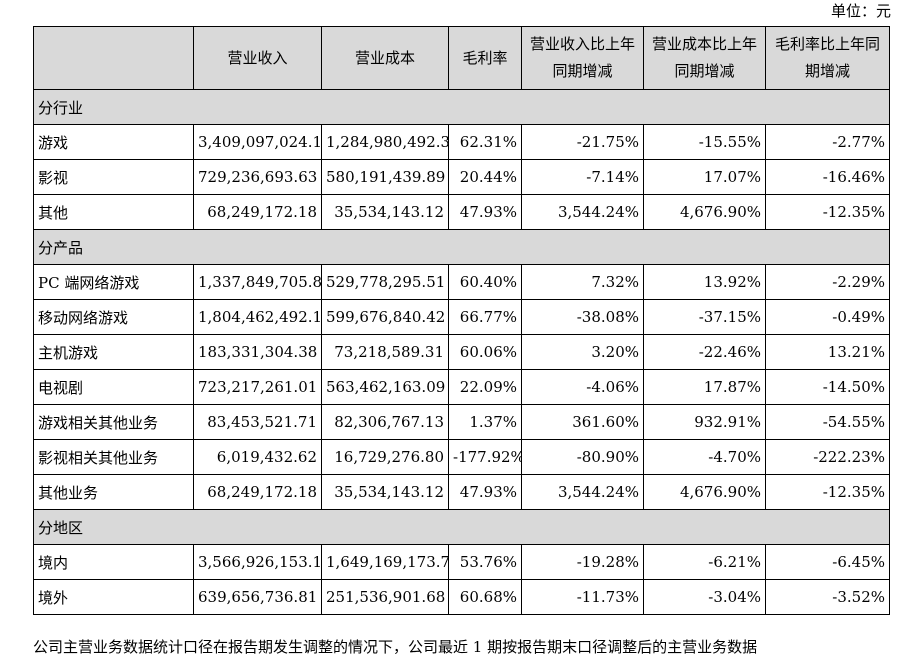 The height and width of the screenshot is (661, 924). Describe the element at coordinates (827, 387) in the screenshot. I see `table-cell: -14.50%` at that location.